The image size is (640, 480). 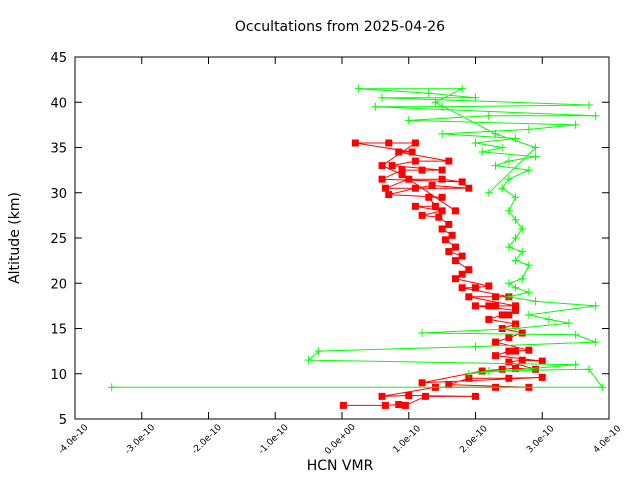 I want to click on x-tick-label: -1.0e-10, so click(x=274, y=439).